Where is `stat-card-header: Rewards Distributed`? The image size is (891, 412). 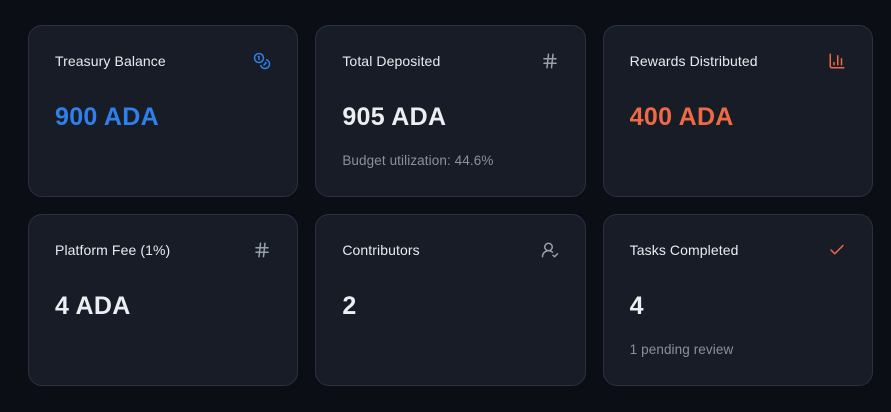
stat-card-header: Rewards Distributed is located at coordinates (738, 60).